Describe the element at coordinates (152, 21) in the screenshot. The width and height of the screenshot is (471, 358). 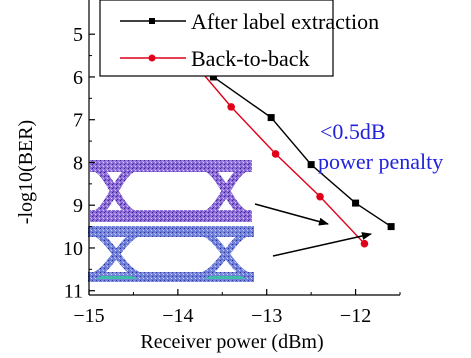
I see `legend-square-marker` at that location.